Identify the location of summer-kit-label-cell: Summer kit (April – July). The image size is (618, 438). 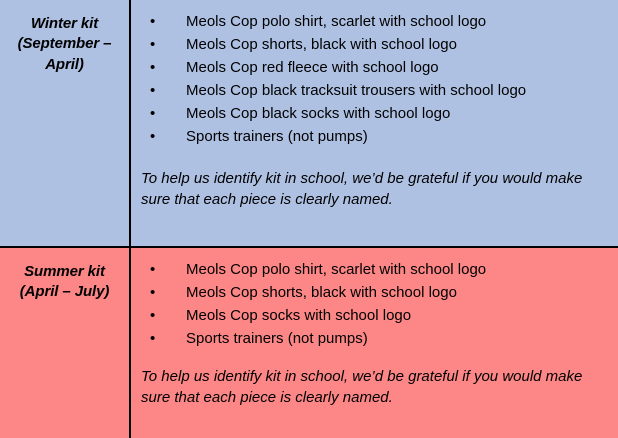
(65, 342).